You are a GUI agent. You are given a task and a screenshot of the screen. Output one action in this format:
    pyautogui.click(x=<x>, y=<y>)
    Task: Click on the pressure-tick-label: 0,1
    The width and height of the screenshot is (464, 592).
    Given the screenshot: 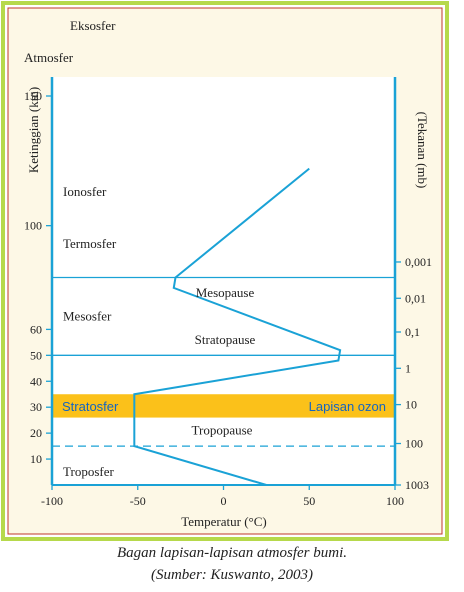 What is the action you would take?
    pyautogui.click(x=412, y=332)
    